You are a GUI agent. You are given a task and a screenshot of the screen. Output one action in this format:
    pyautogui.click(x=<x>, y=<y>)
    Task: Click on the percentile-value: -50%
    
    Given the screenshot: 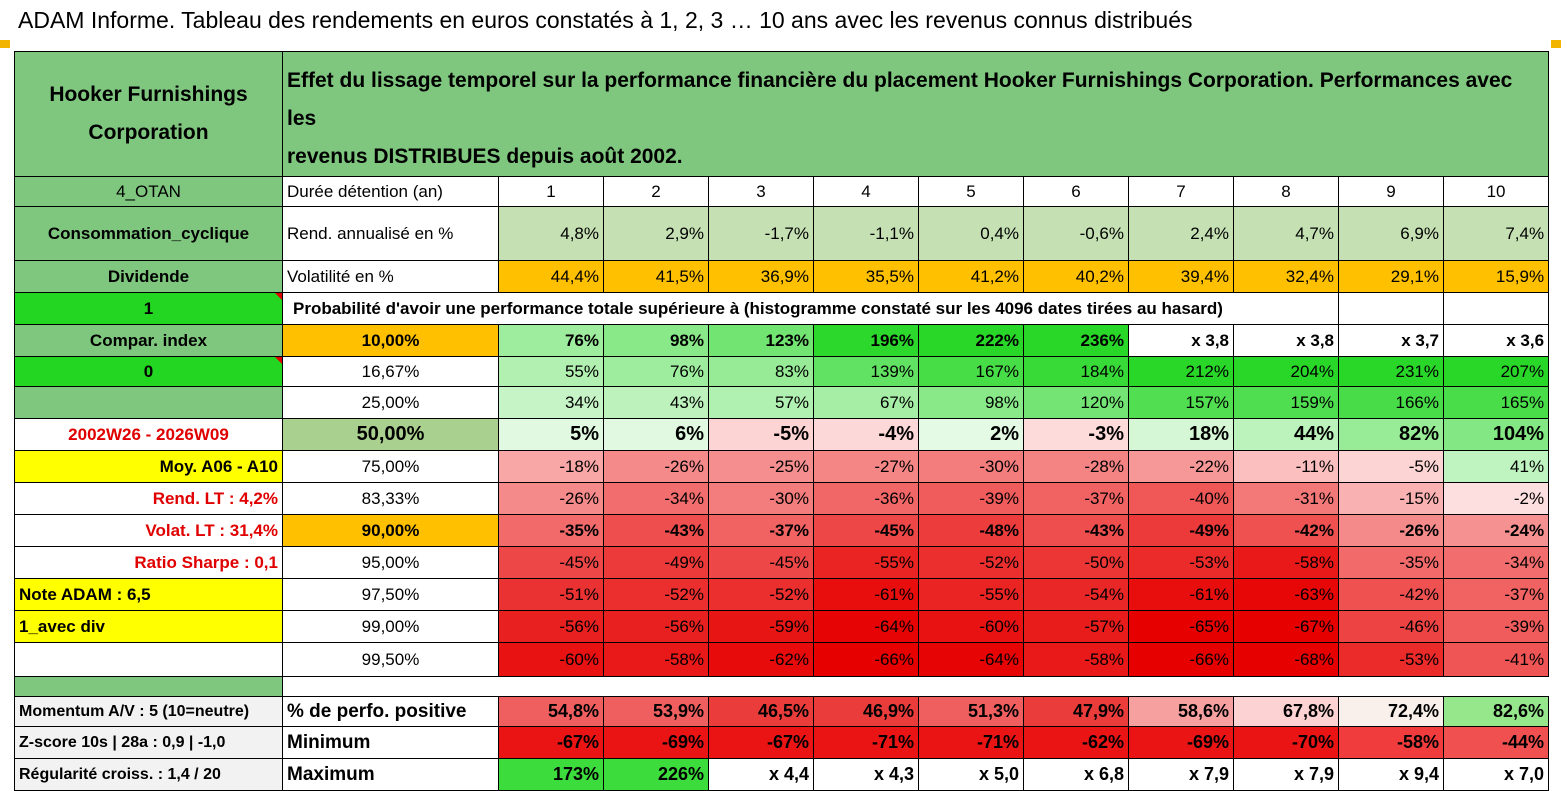 What is the action you would take?
    pyautogui.click(x=1076, y=562)
    